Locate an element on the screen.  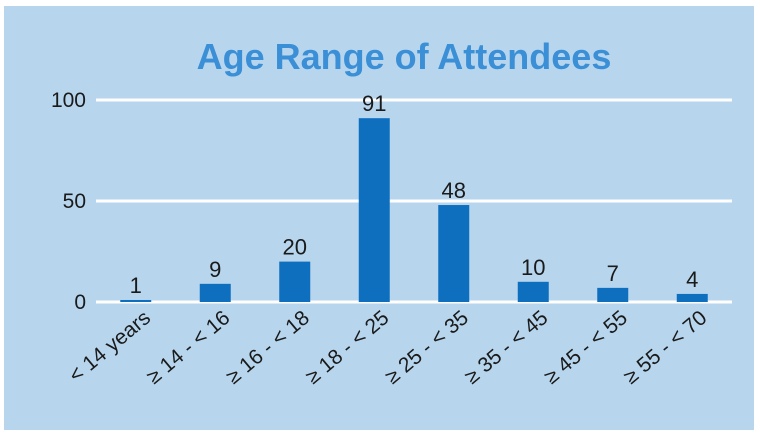
y-axis-ticks: 0 50 100 is located at coordinates (68, 201).